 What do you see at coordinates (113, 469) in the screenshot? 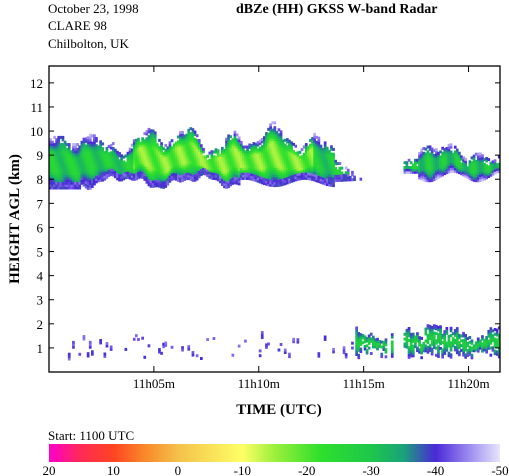
I see `colorbar-tick-label: 10` at bounding box center [113, 469].